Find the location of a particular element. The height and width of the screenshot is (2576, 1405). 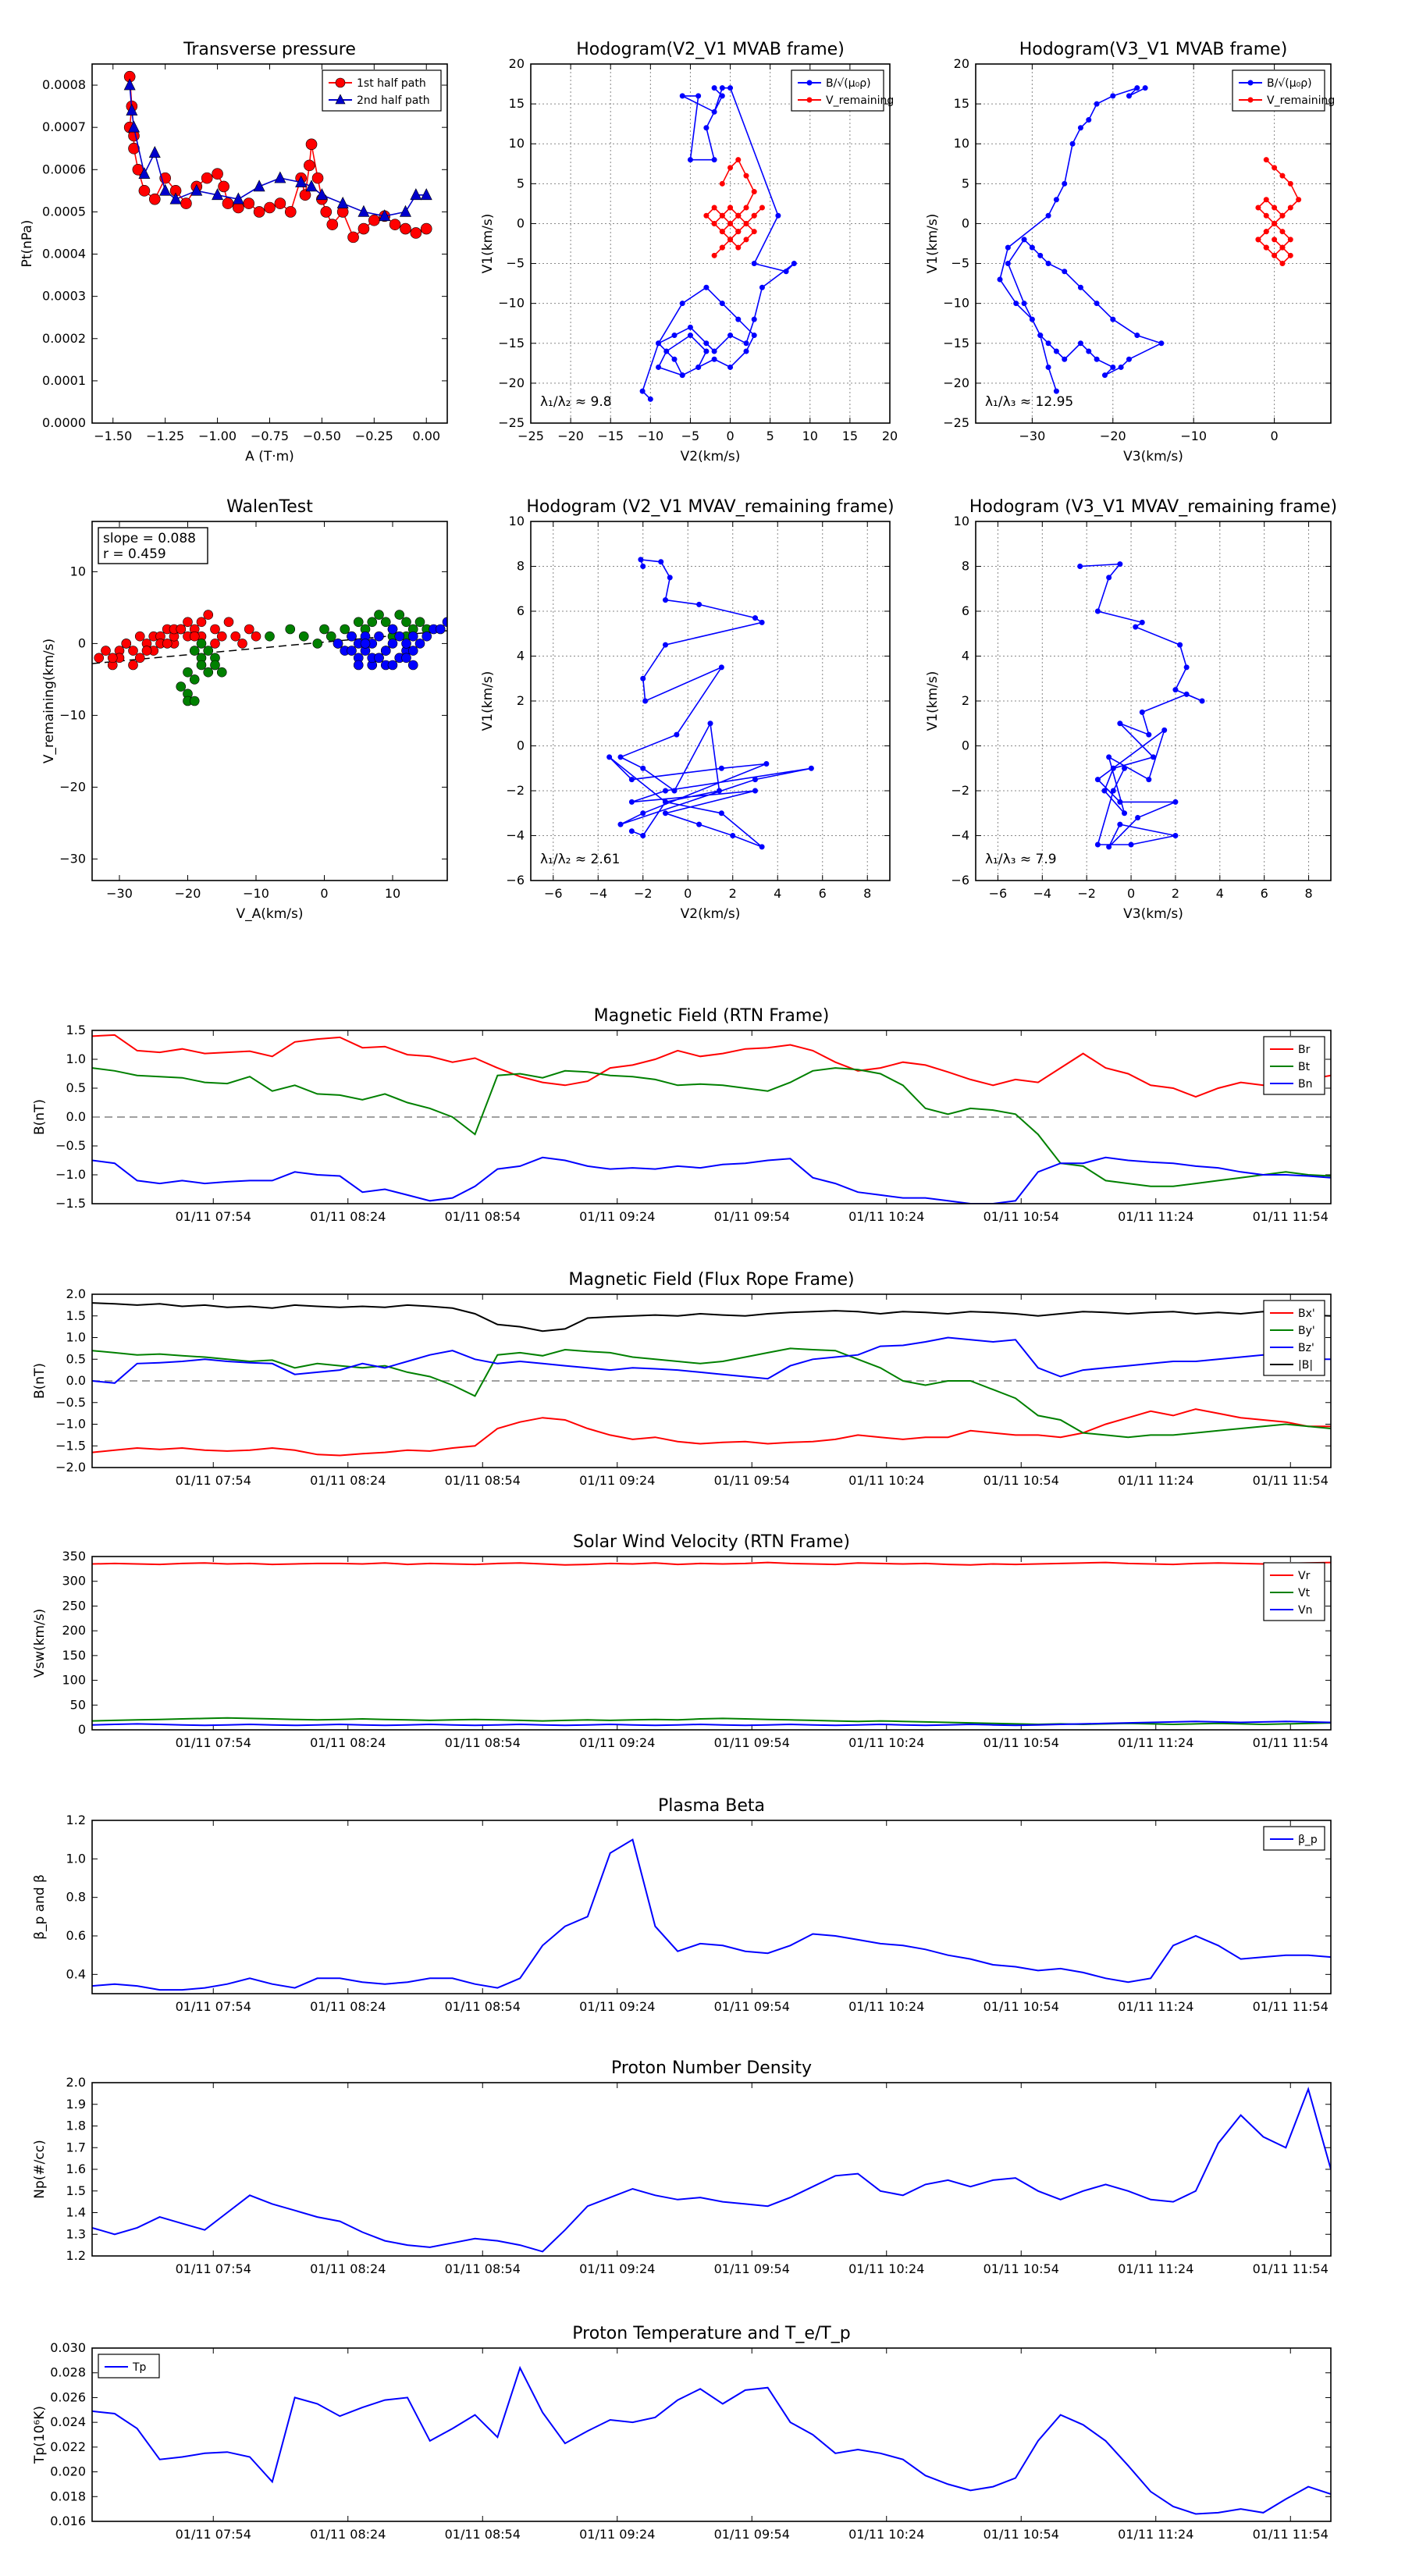

y-axis-label: Pt(nPa) is located at coordinates (28, 244).